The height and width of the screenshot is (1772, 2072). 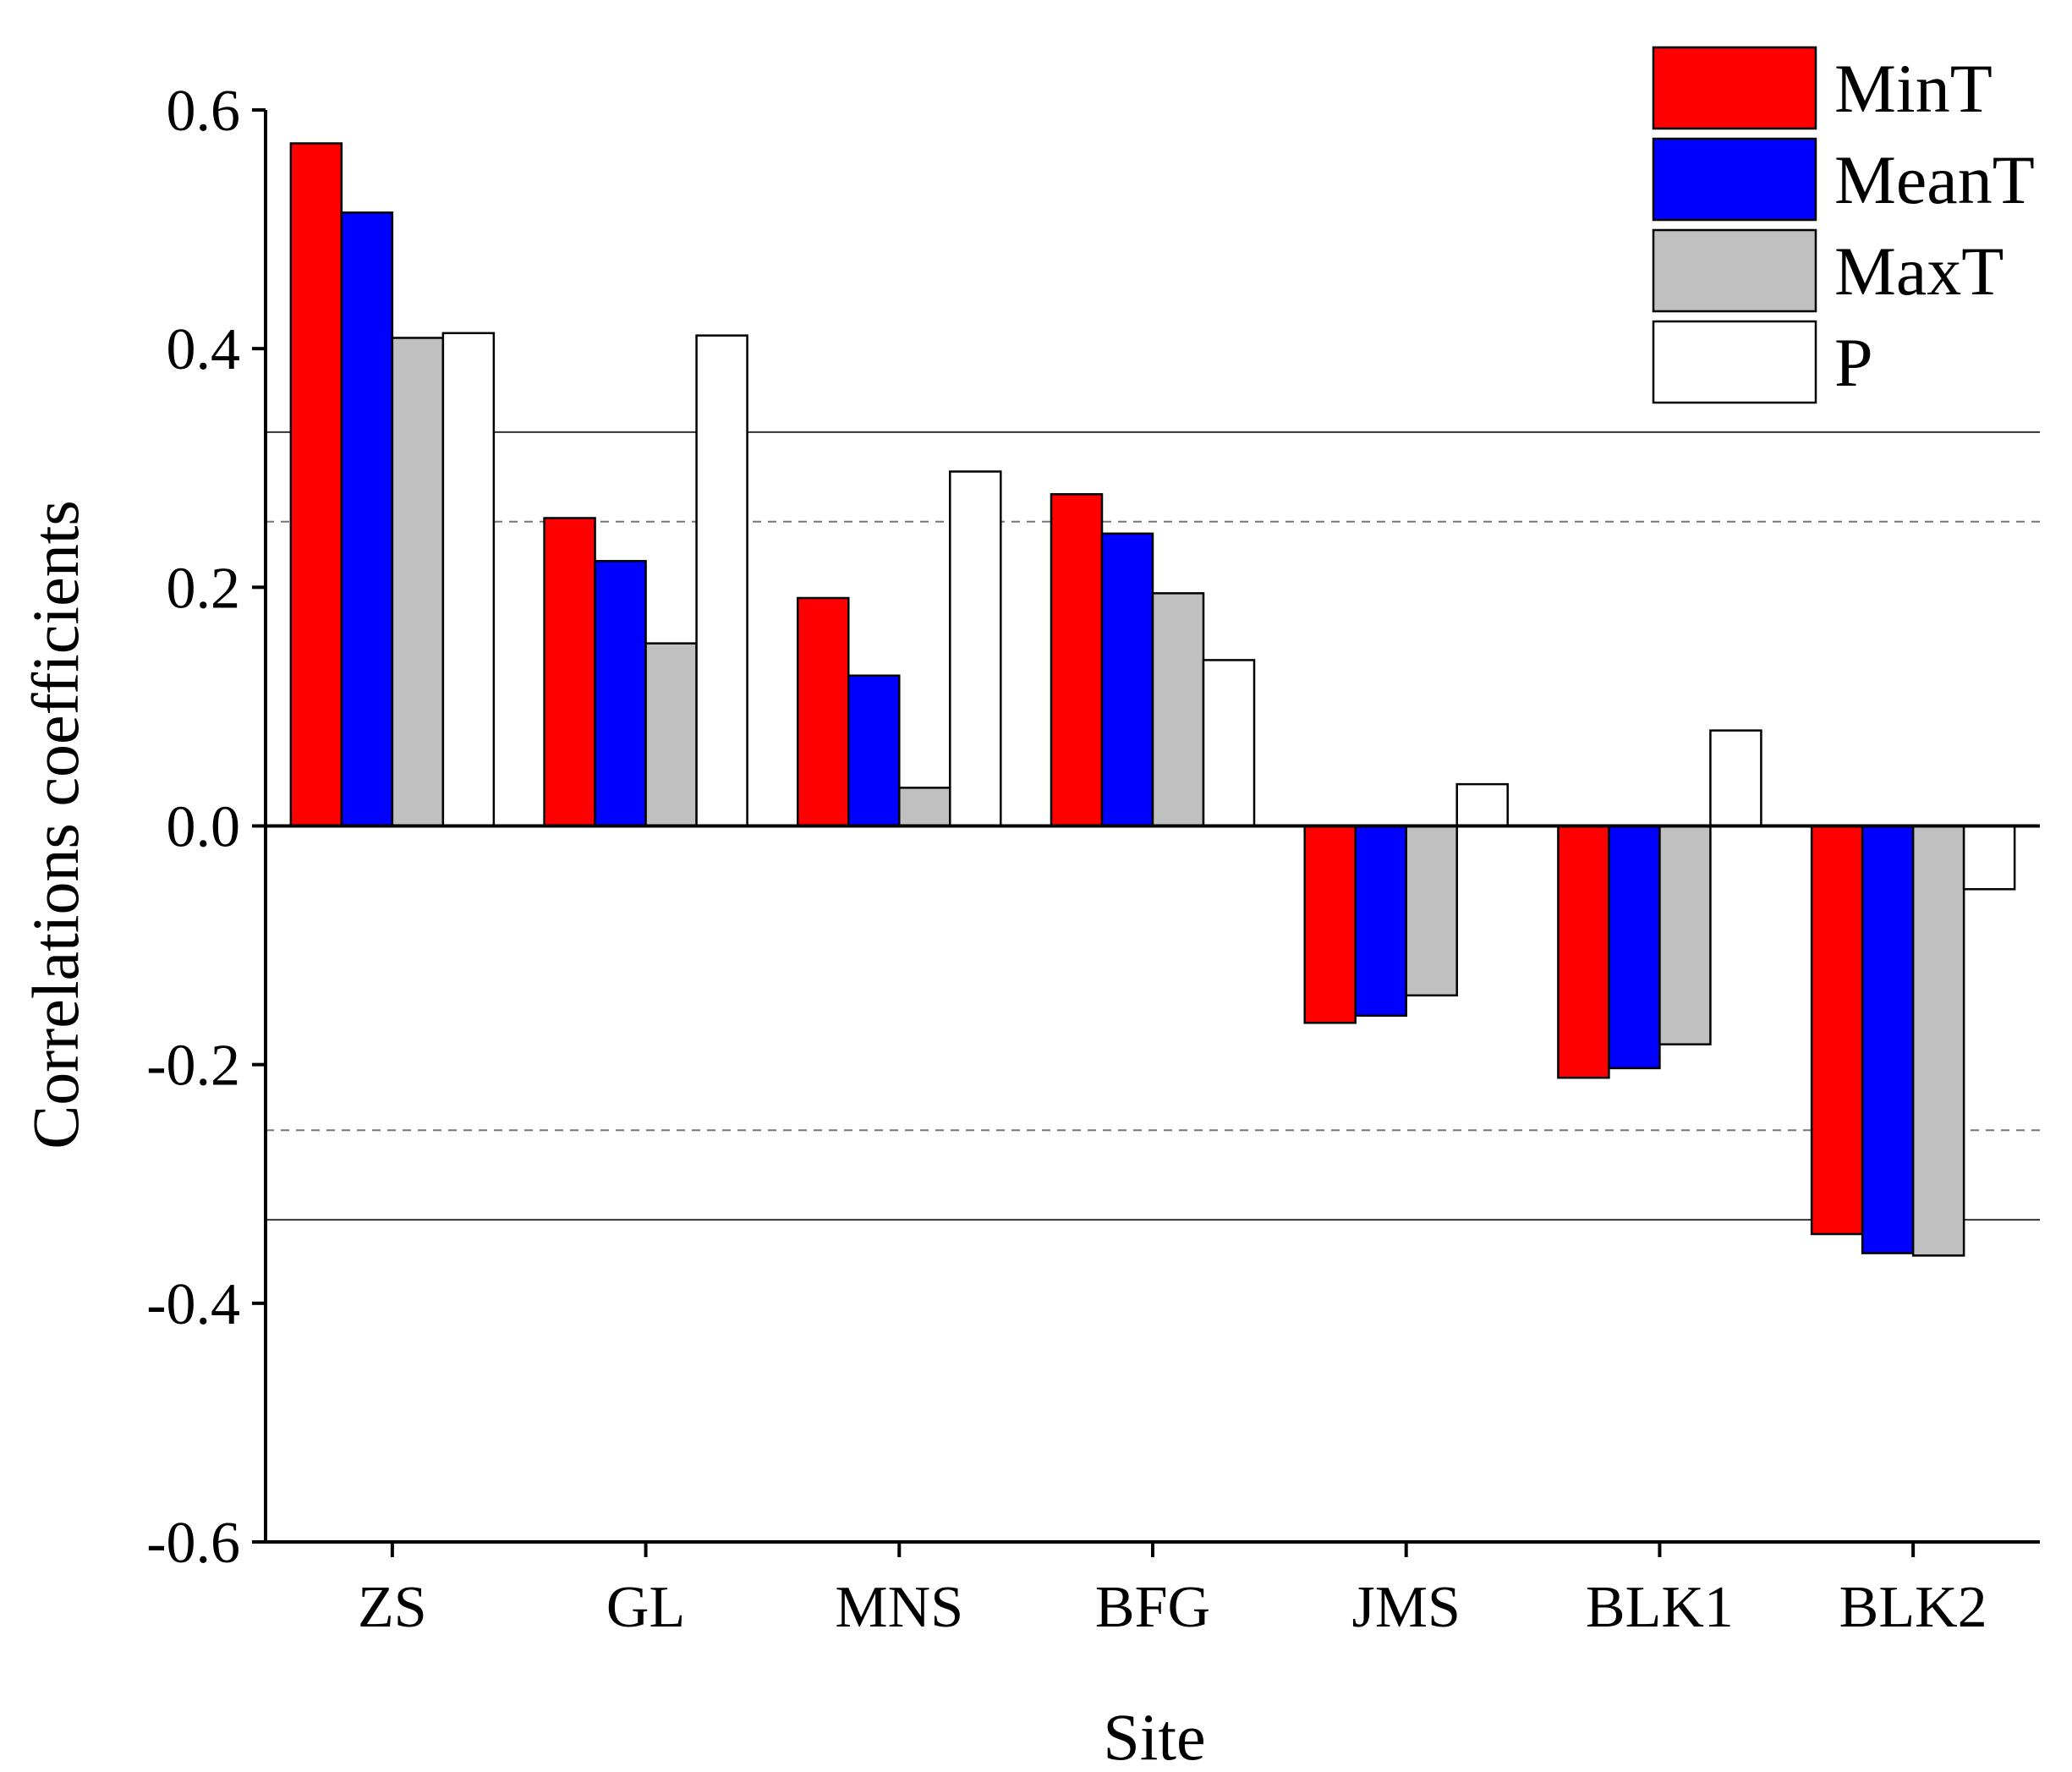 I want to click on bar-jms-p, so click(x=1482, y=804).